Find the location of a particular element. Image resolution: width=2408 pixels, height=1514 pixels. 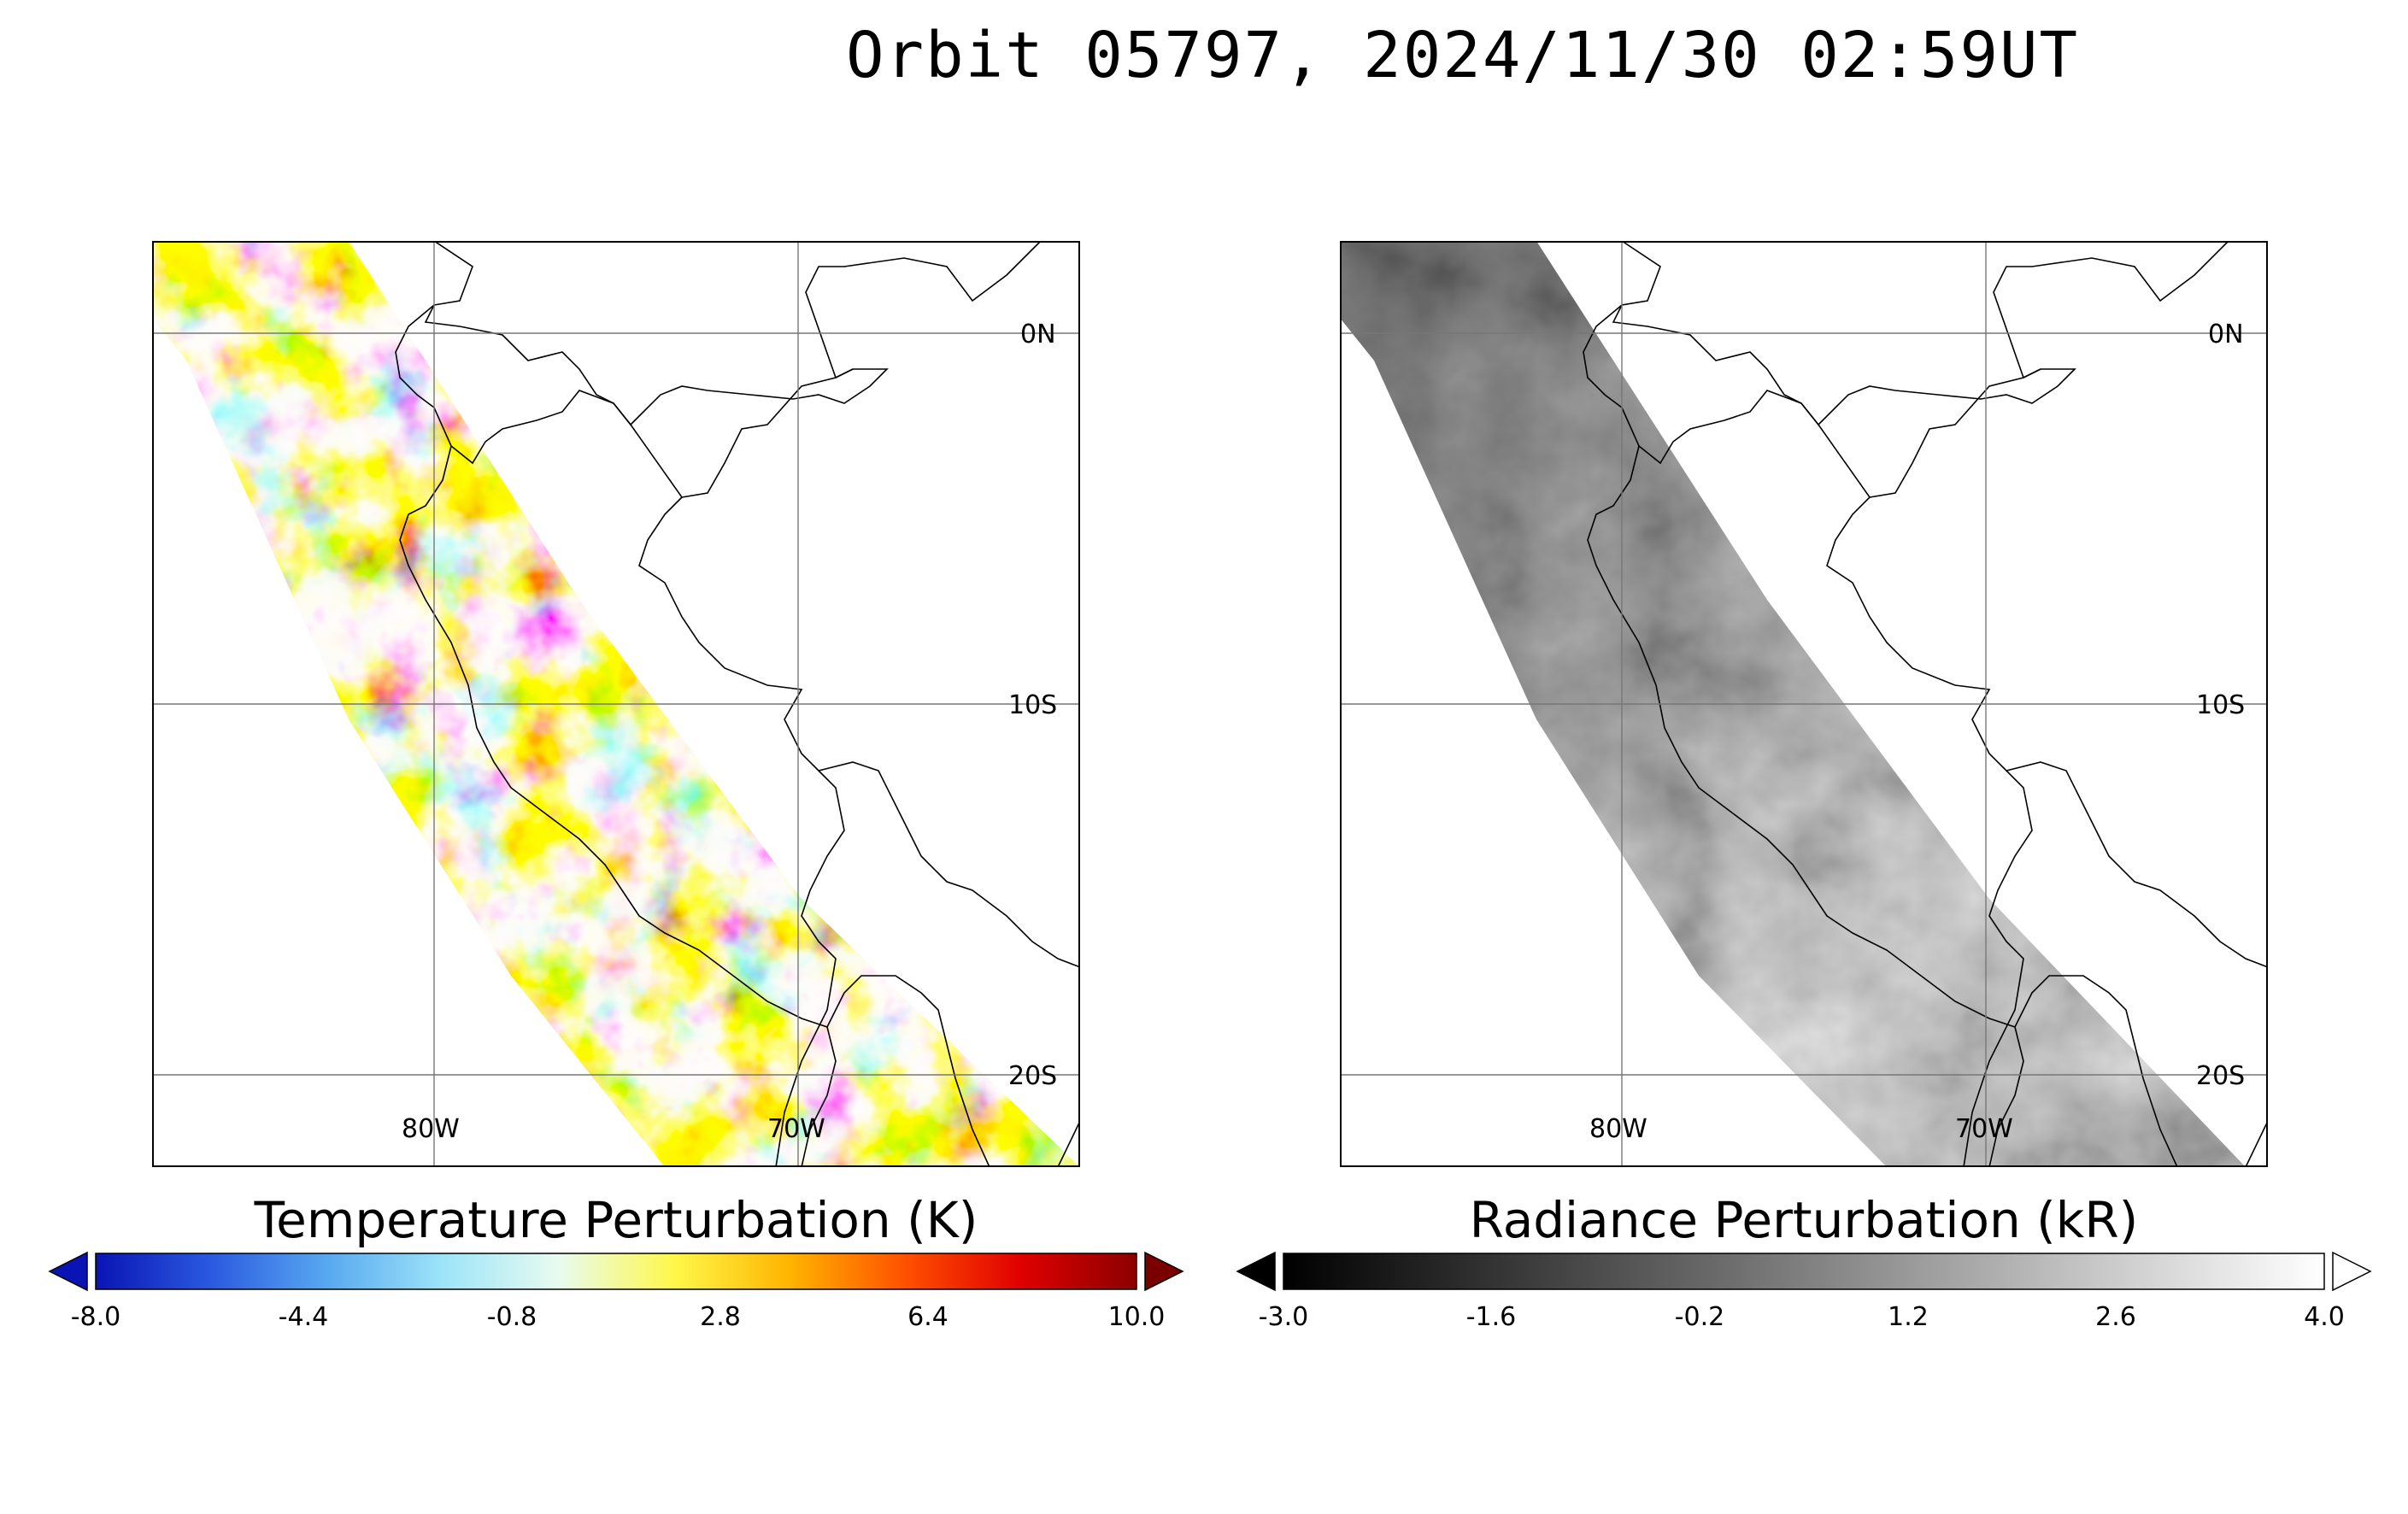

temperature-colorbar-title: Temperature Perturbation (K) is located at coordinates (616, 1220).